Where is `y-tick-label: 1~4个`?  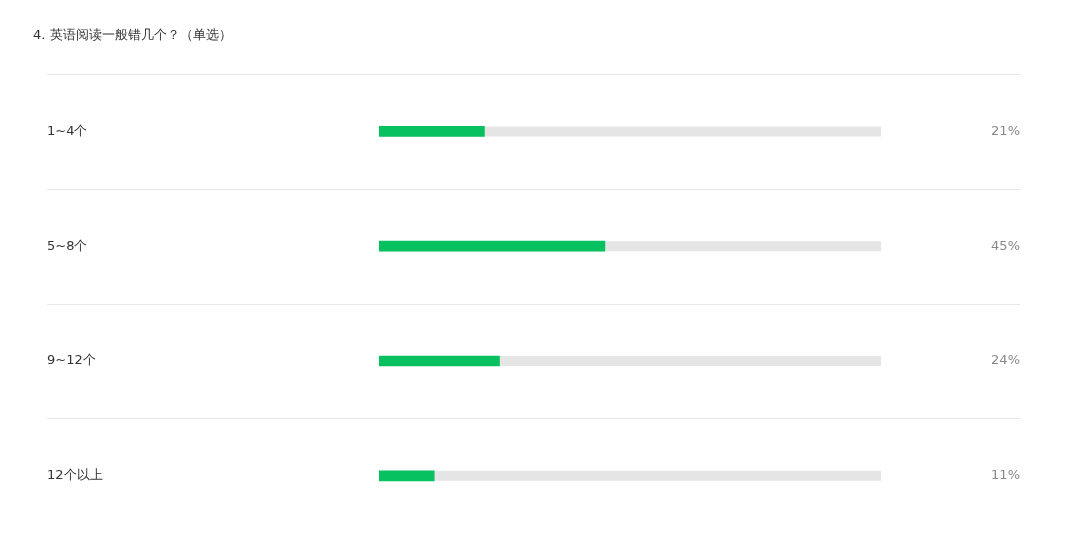 y-tick-label: 1~4个 is located at coordinates (67, 130).